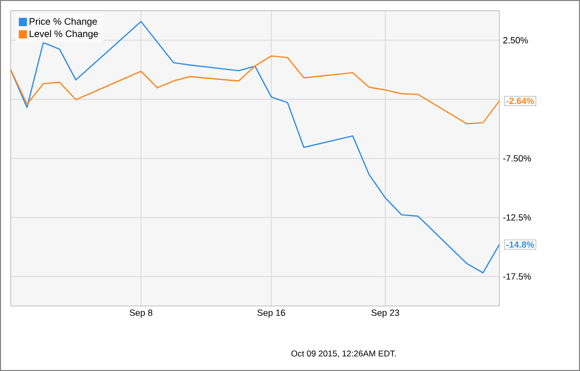 The width and height of the screenshot is (580, 371). Describe the element at coordinates (141, 314) in the screenshot. I see `x-tick-label: Sep 8` at that location.